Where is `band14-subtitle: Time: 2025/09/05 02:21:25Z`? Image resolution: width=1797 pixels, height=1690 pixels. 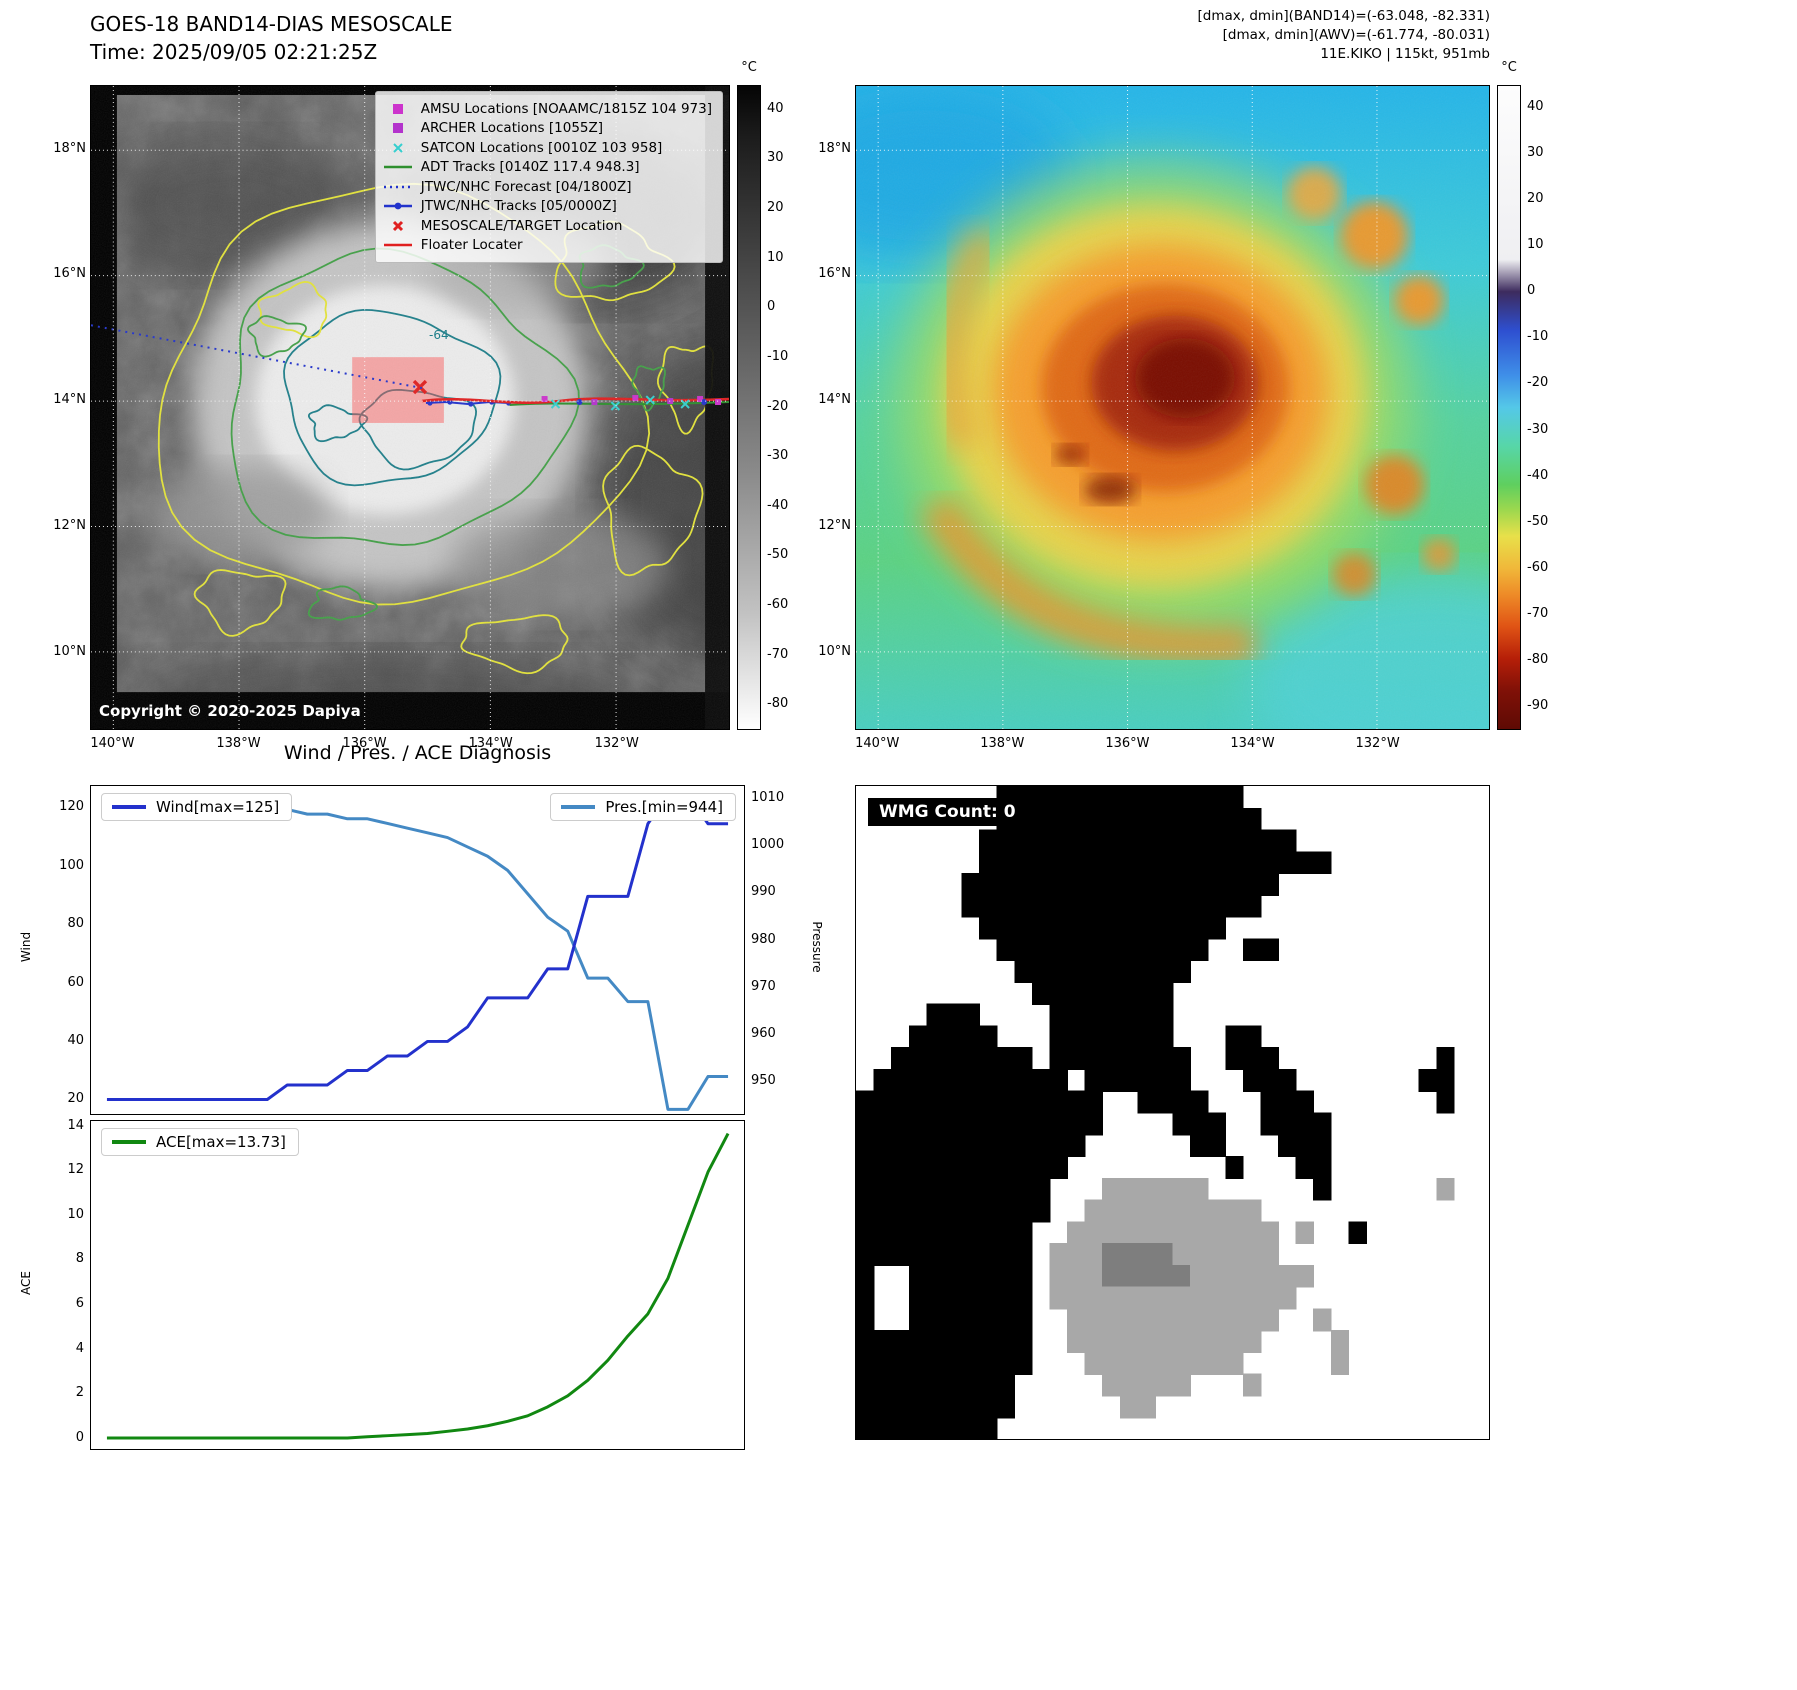 band14-subtitle: Time: 2025/09/05 02:21:25Z is located at coordinates (234, 52).